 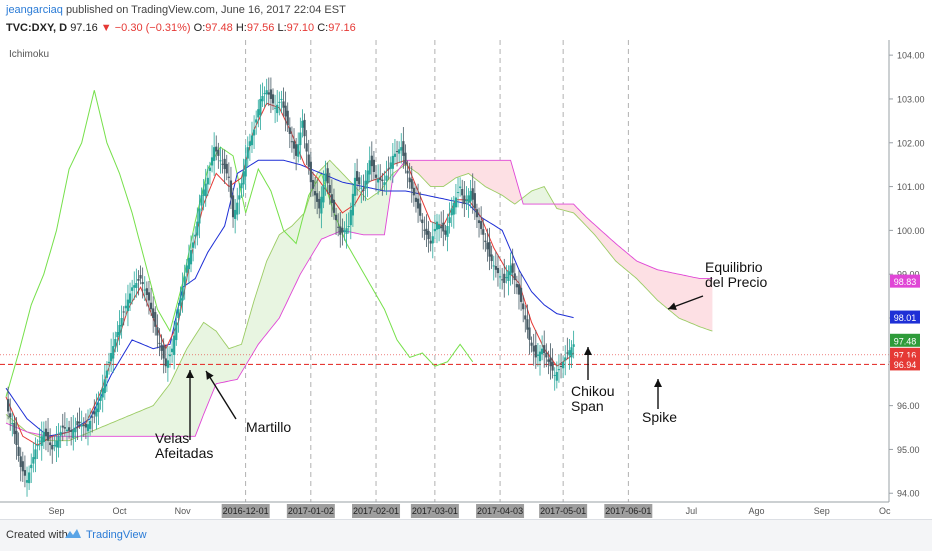 What do you see at coordinates (911, 99) in the screenshot?
I see `y-tick-label: 103.00` at bounding box center [911, 99].